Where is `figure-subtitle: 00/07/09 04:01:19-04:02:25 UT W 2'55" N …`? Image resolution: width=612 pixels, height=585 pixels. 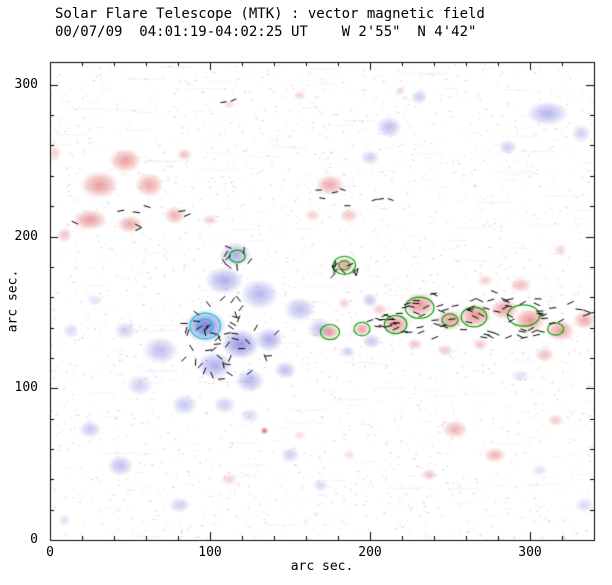
figure-subtitle: 00/07/09 04:01:19-04:02:25 UT W 2'55" N … is located at coordinates (266, 32).